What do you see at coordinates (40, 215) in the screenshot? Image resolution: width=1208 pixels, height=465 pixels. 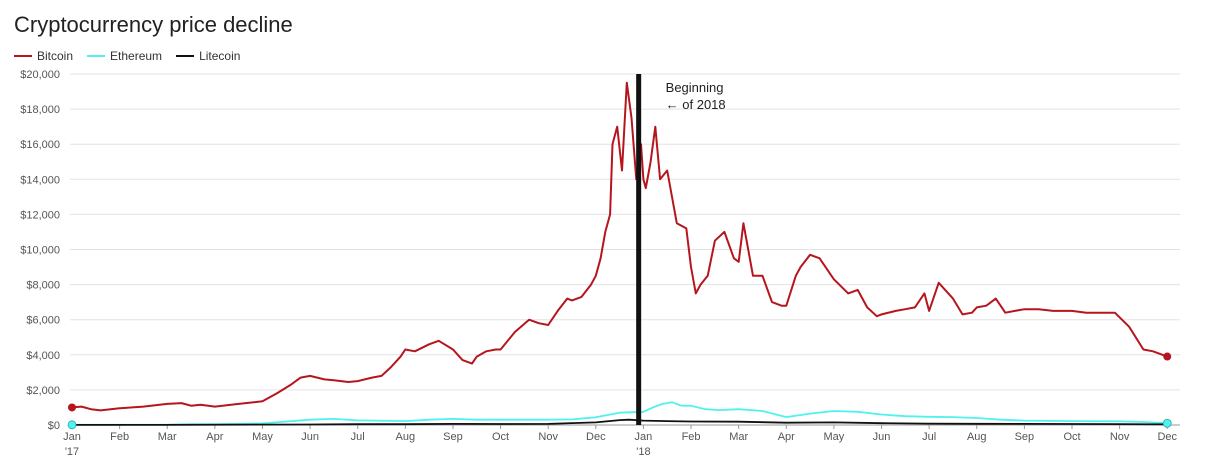 I see `y-tick-label: $12,000` at bounding box center [40, 215].